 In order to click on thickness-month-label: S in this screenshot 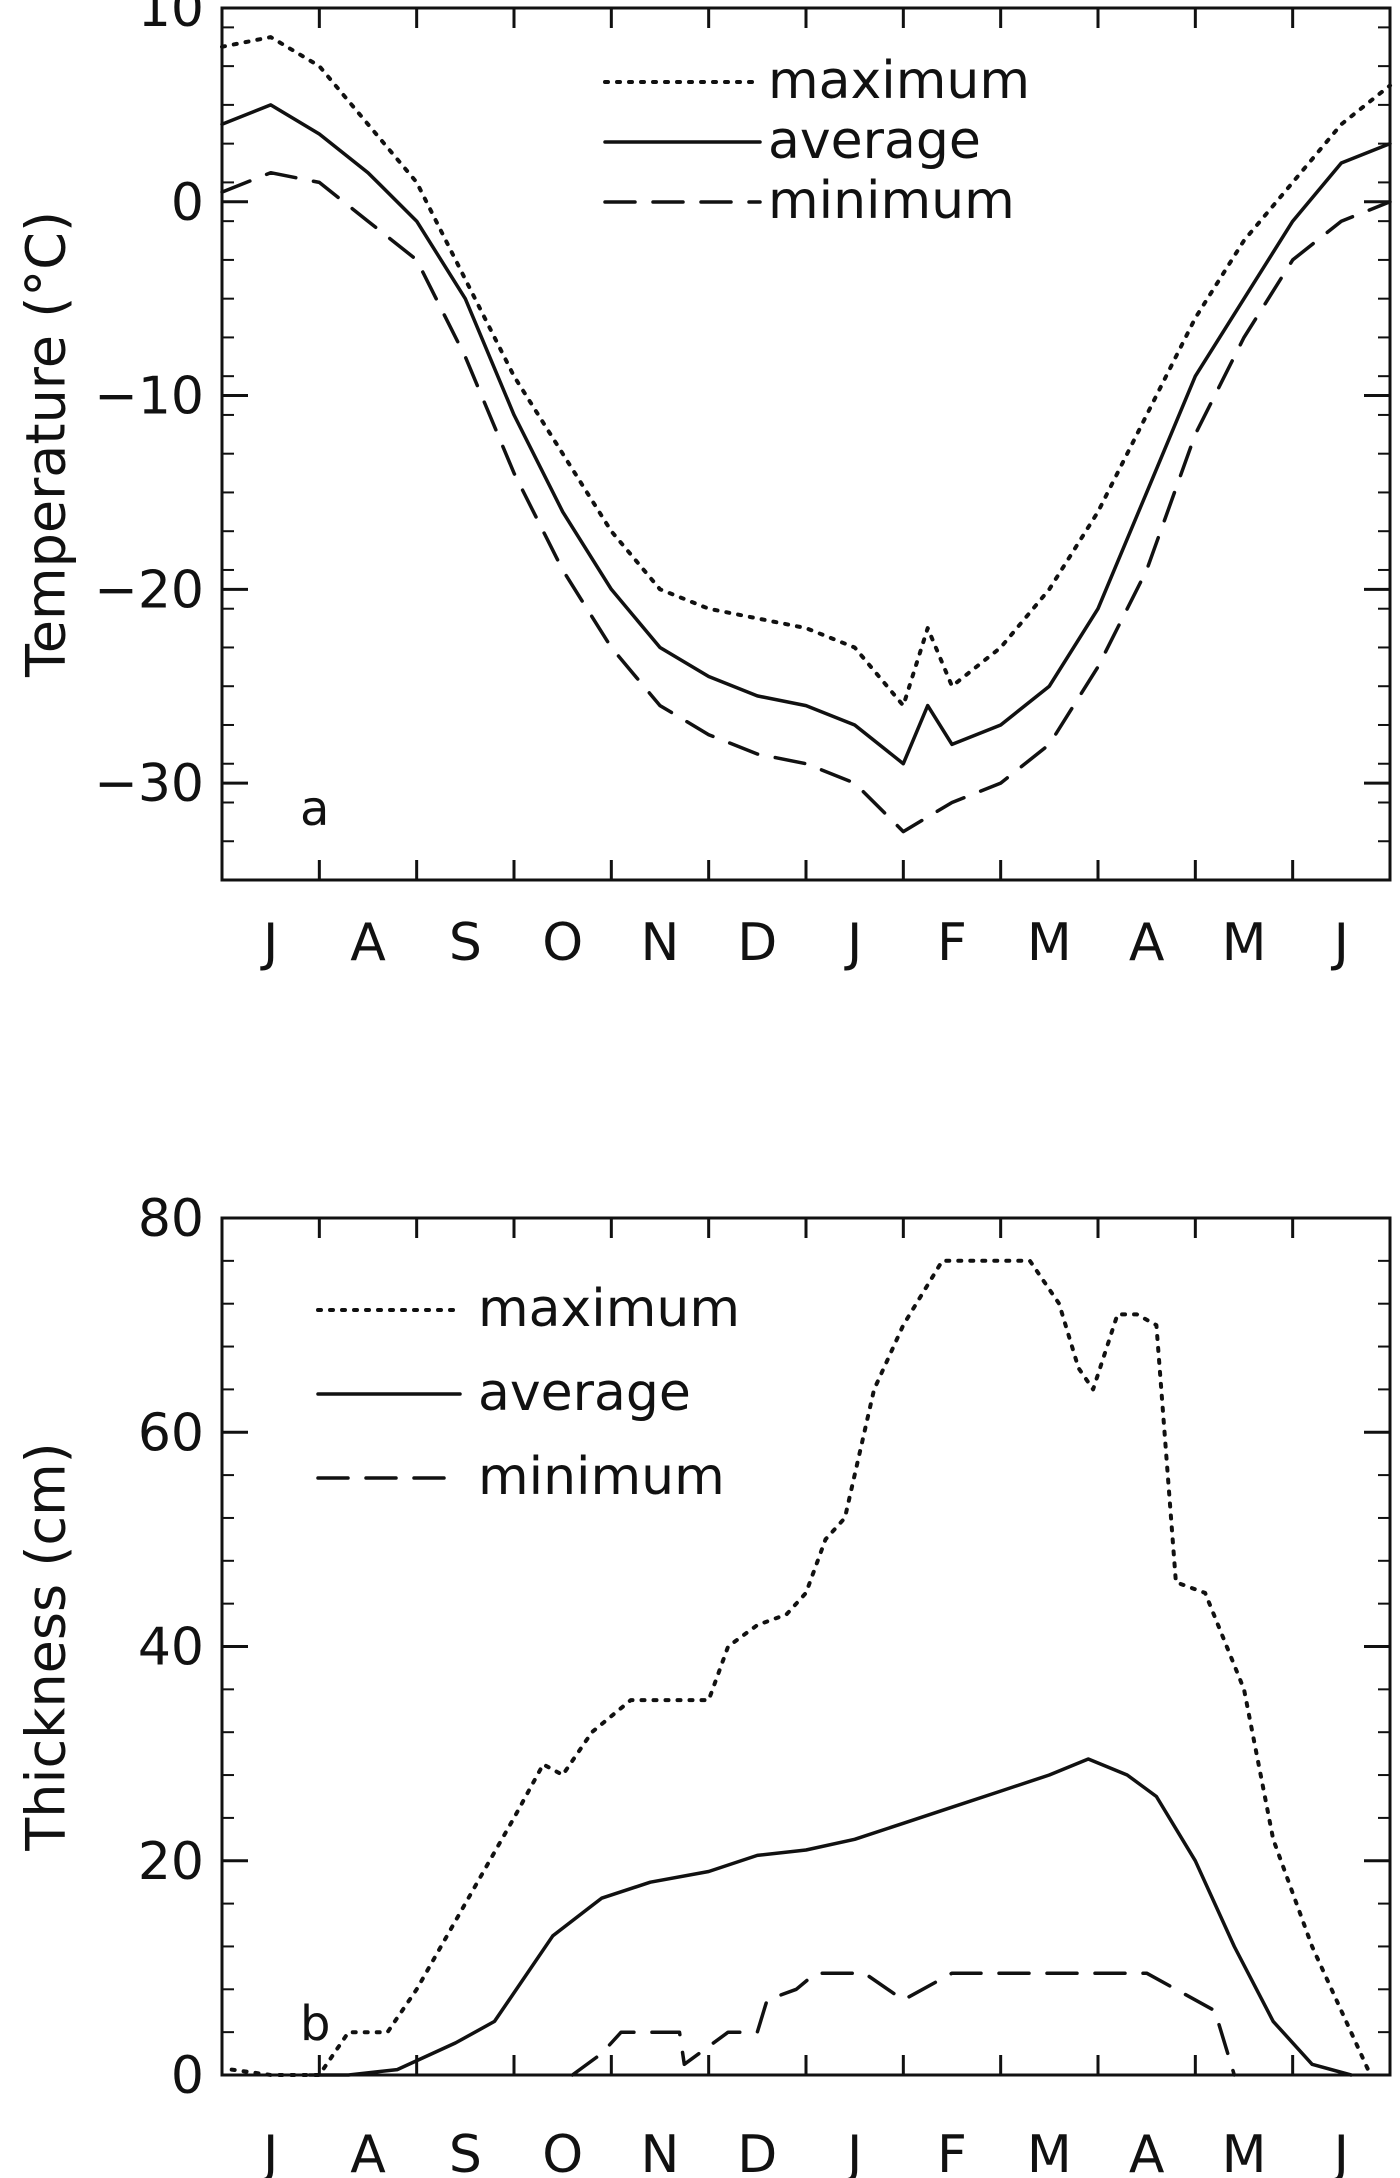, I will do `click(465, 2151)`.